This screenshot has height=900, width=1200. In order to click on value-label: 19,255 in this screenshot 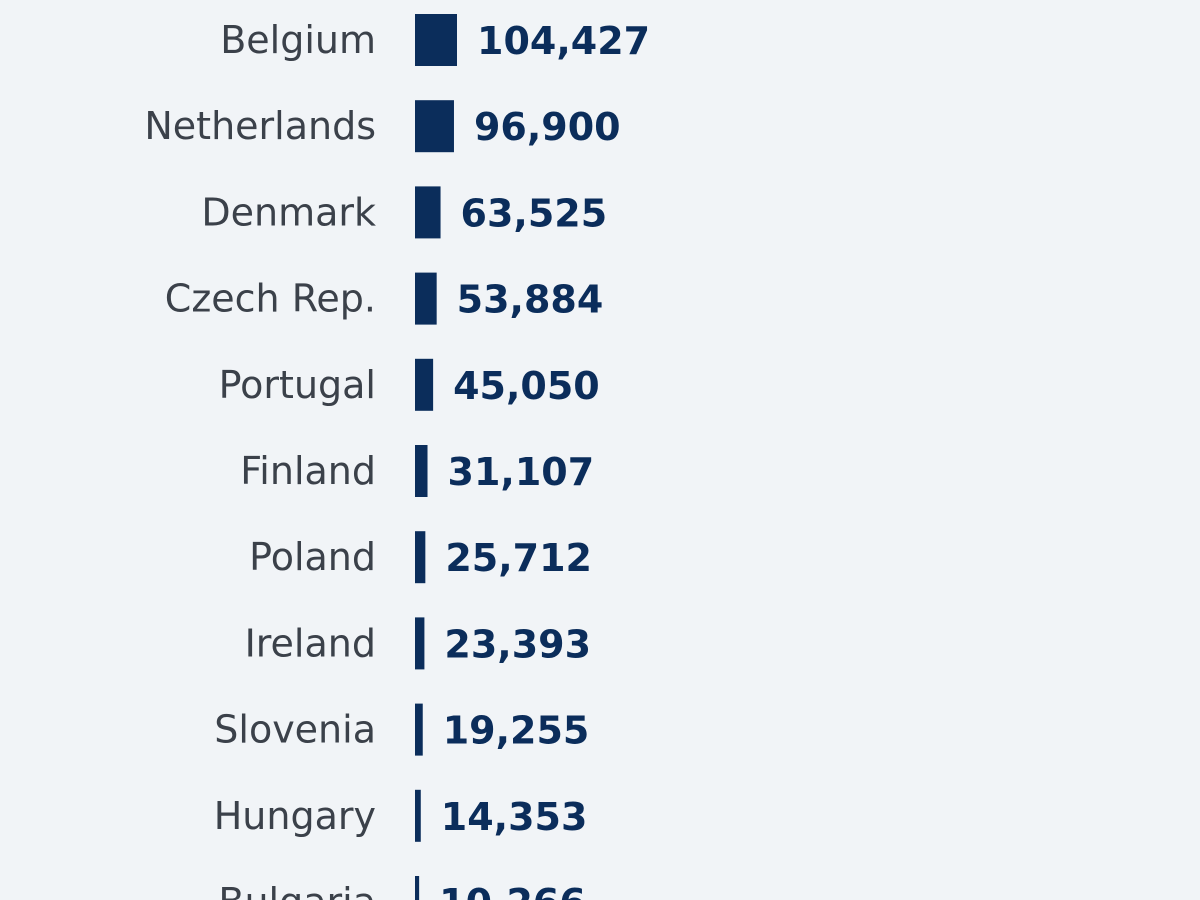, I will do `click(516, 731)`.